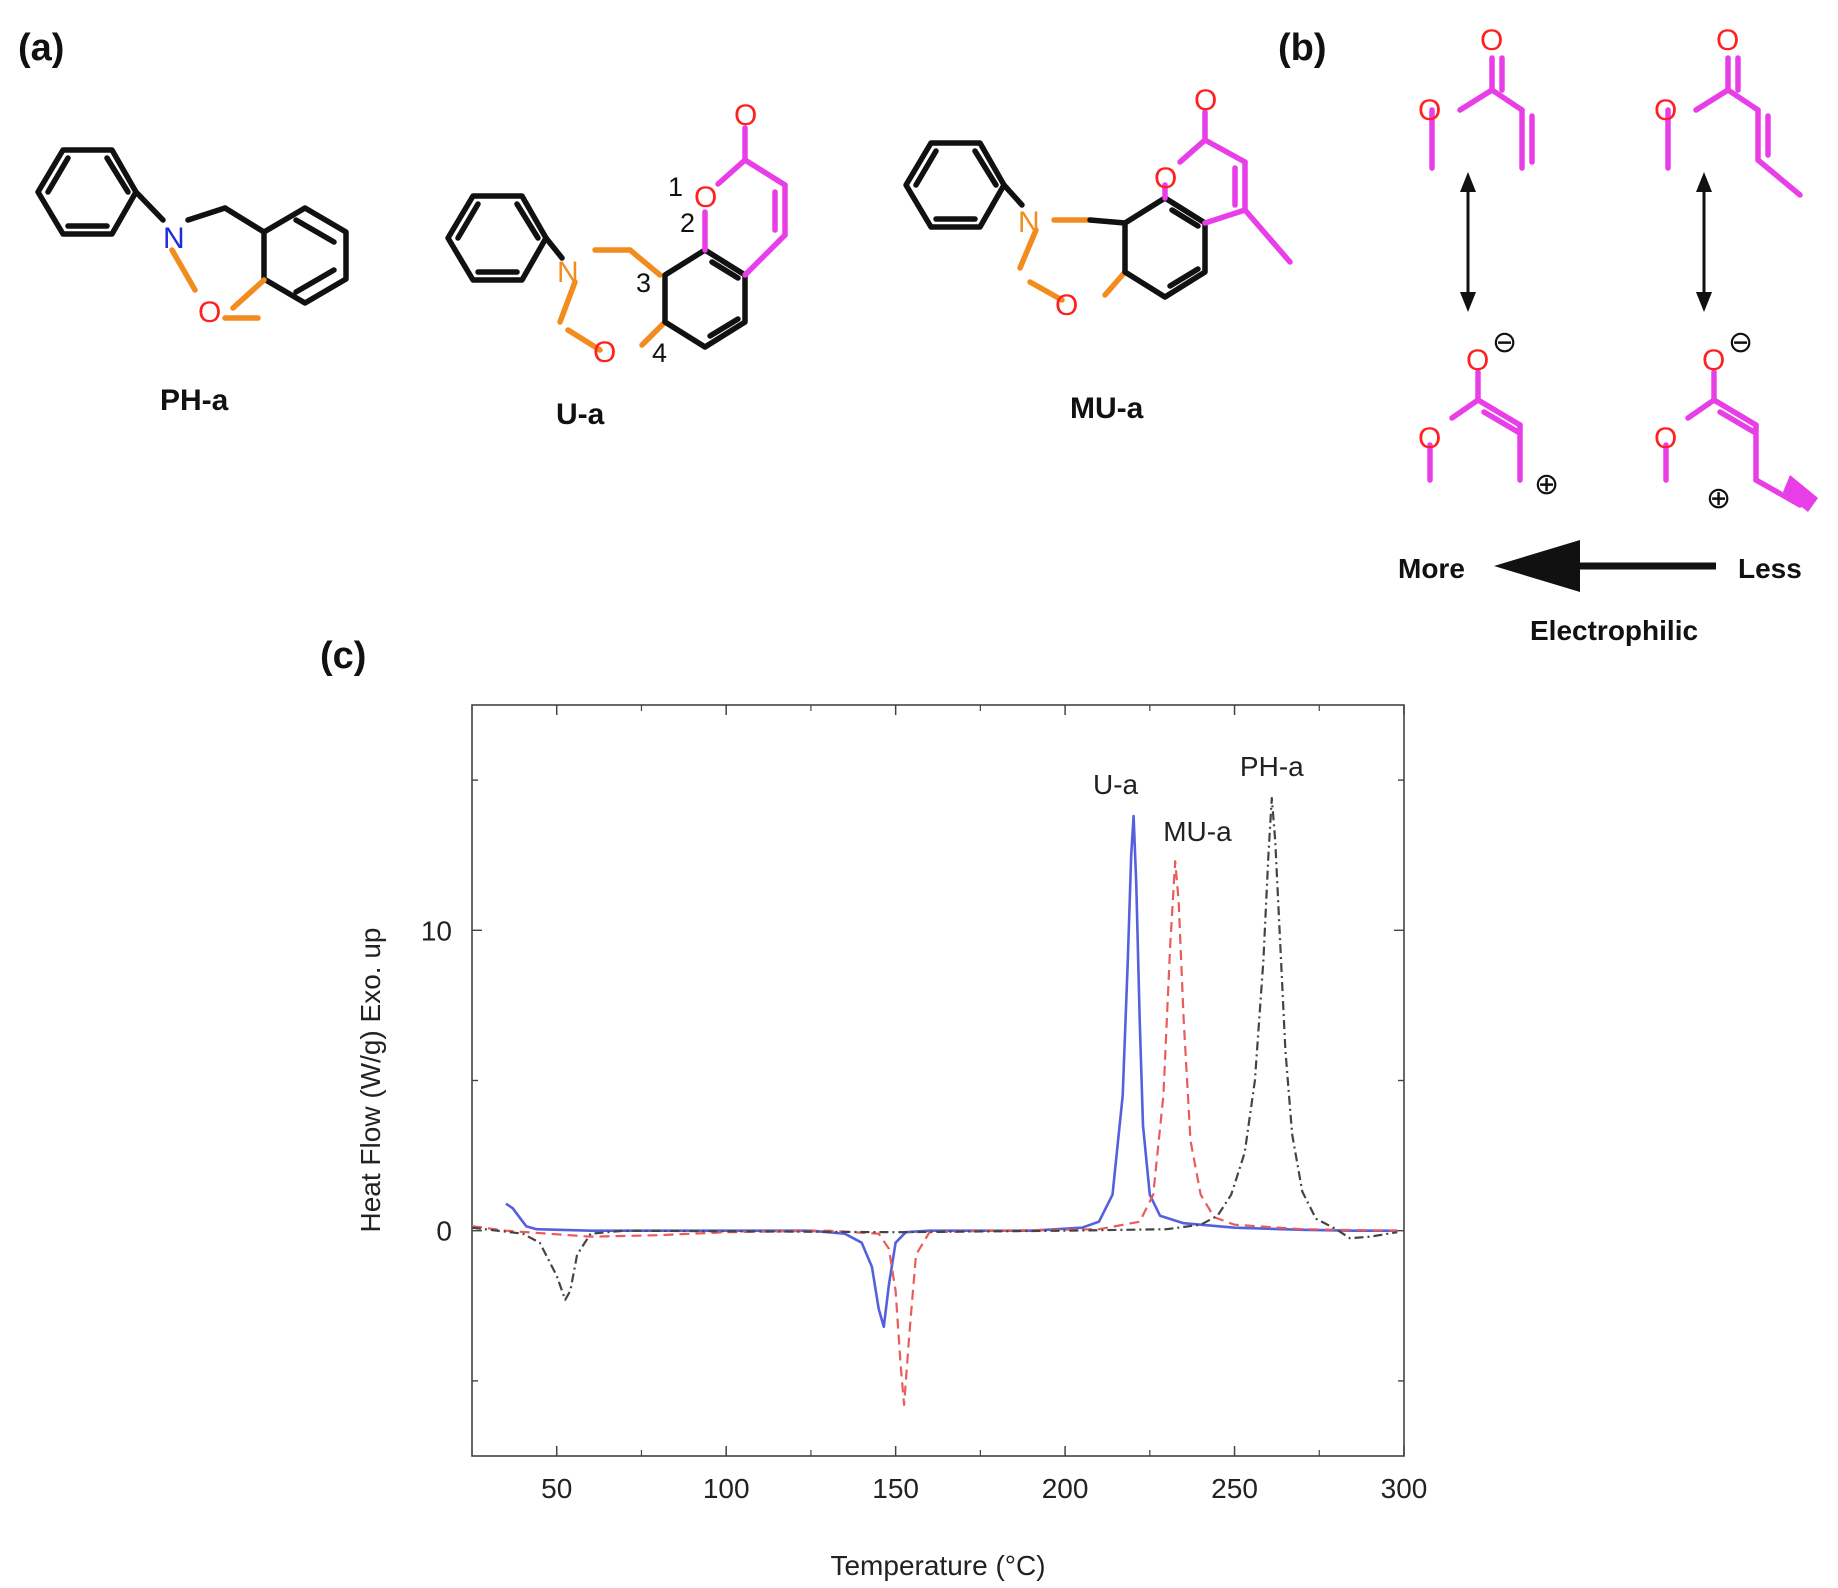 The image size is (1838, 1588). Describe the element at coordinates (687, 223) in the screenshot. I see `position-number-2: 2` at that location.